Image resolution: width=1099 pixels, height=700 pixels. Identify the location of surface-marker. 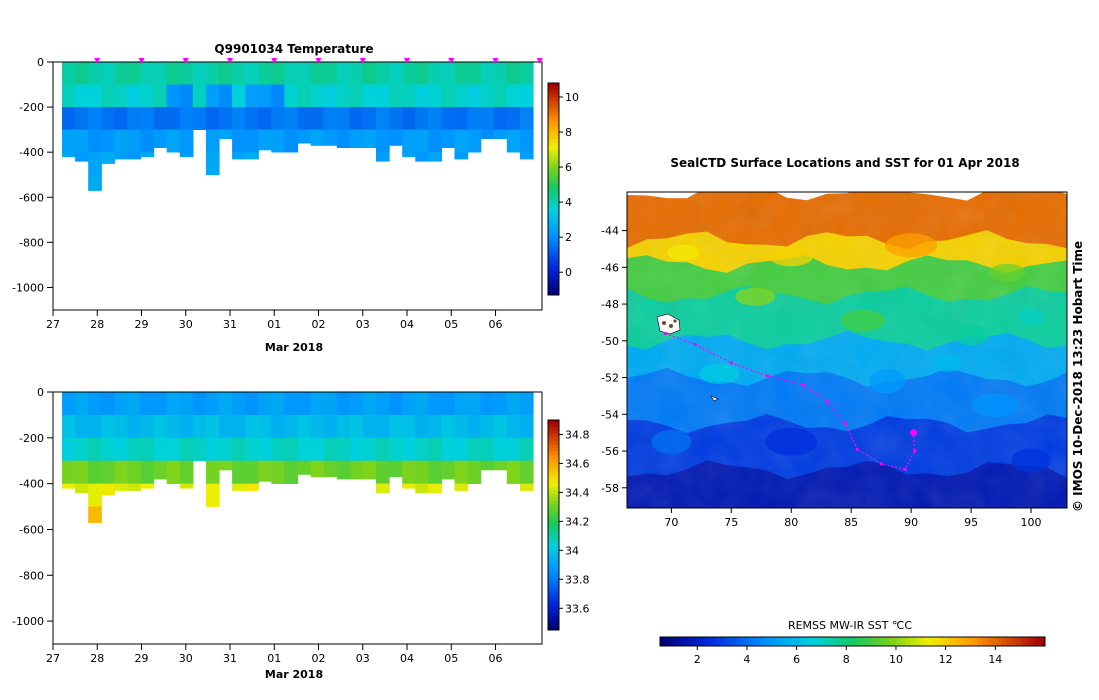
(230, 61).